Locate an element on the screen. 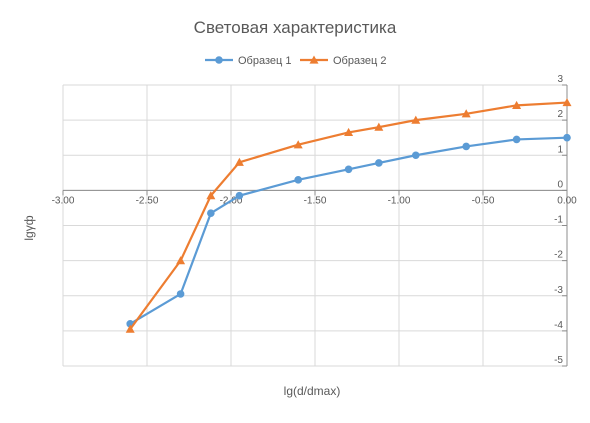 The width and height of the screenshot is (590, 423). y-tick-label-5: 0 is located at coordinates (560, 184).